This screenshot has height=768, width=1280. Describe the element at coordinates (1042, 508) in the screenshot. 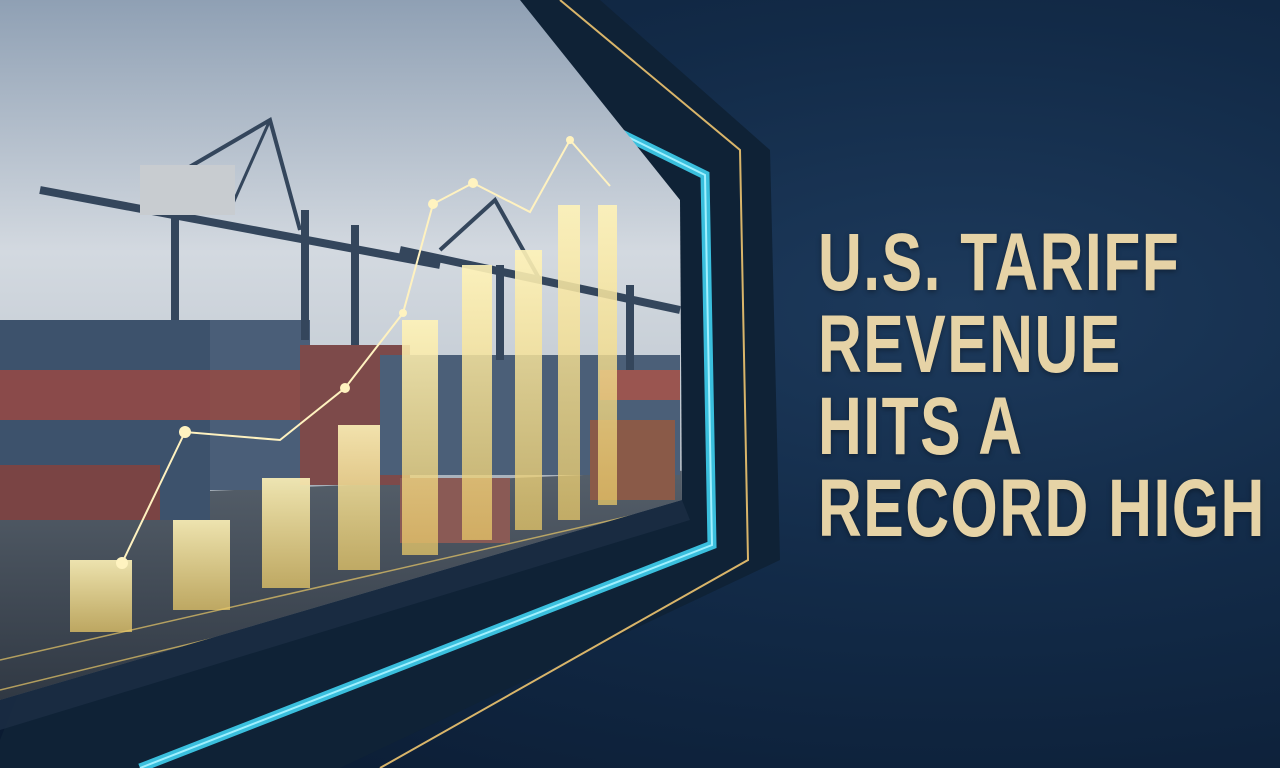

I see `headline-line: RECORD HIGH` at that location.